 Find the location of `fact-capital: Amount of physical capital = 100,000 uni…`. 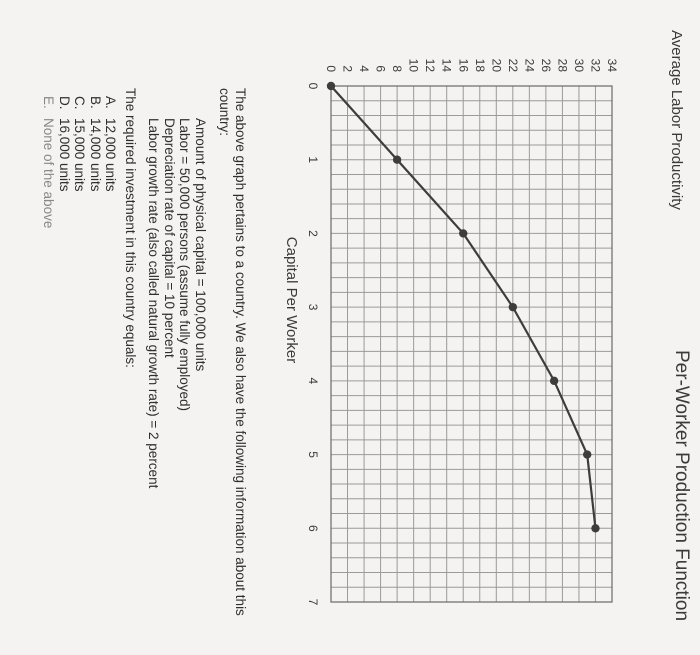

fact-capital: Amount of physical capital = 100,000 uni… is located at coordinates (200, 245).